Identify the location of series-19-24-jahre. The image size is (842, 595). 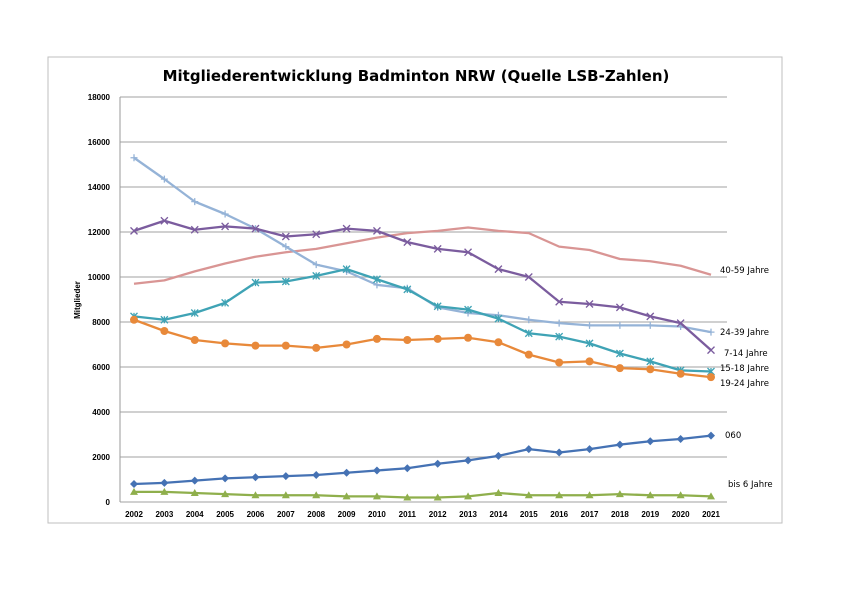
(422, 348).